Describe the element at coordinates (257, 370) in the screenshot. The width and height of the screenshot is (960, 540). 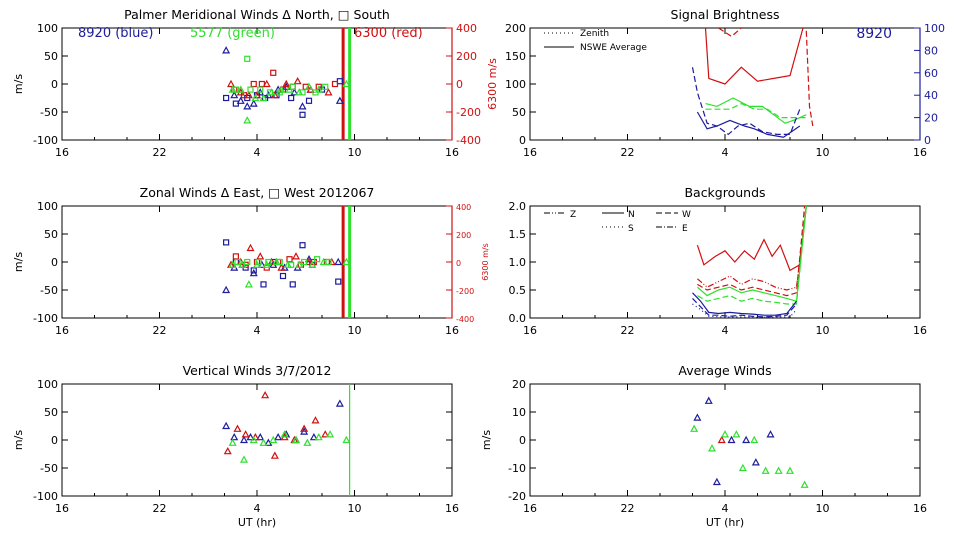
I see `chart-title: Vertical Winds 3/7/2012` at that location.